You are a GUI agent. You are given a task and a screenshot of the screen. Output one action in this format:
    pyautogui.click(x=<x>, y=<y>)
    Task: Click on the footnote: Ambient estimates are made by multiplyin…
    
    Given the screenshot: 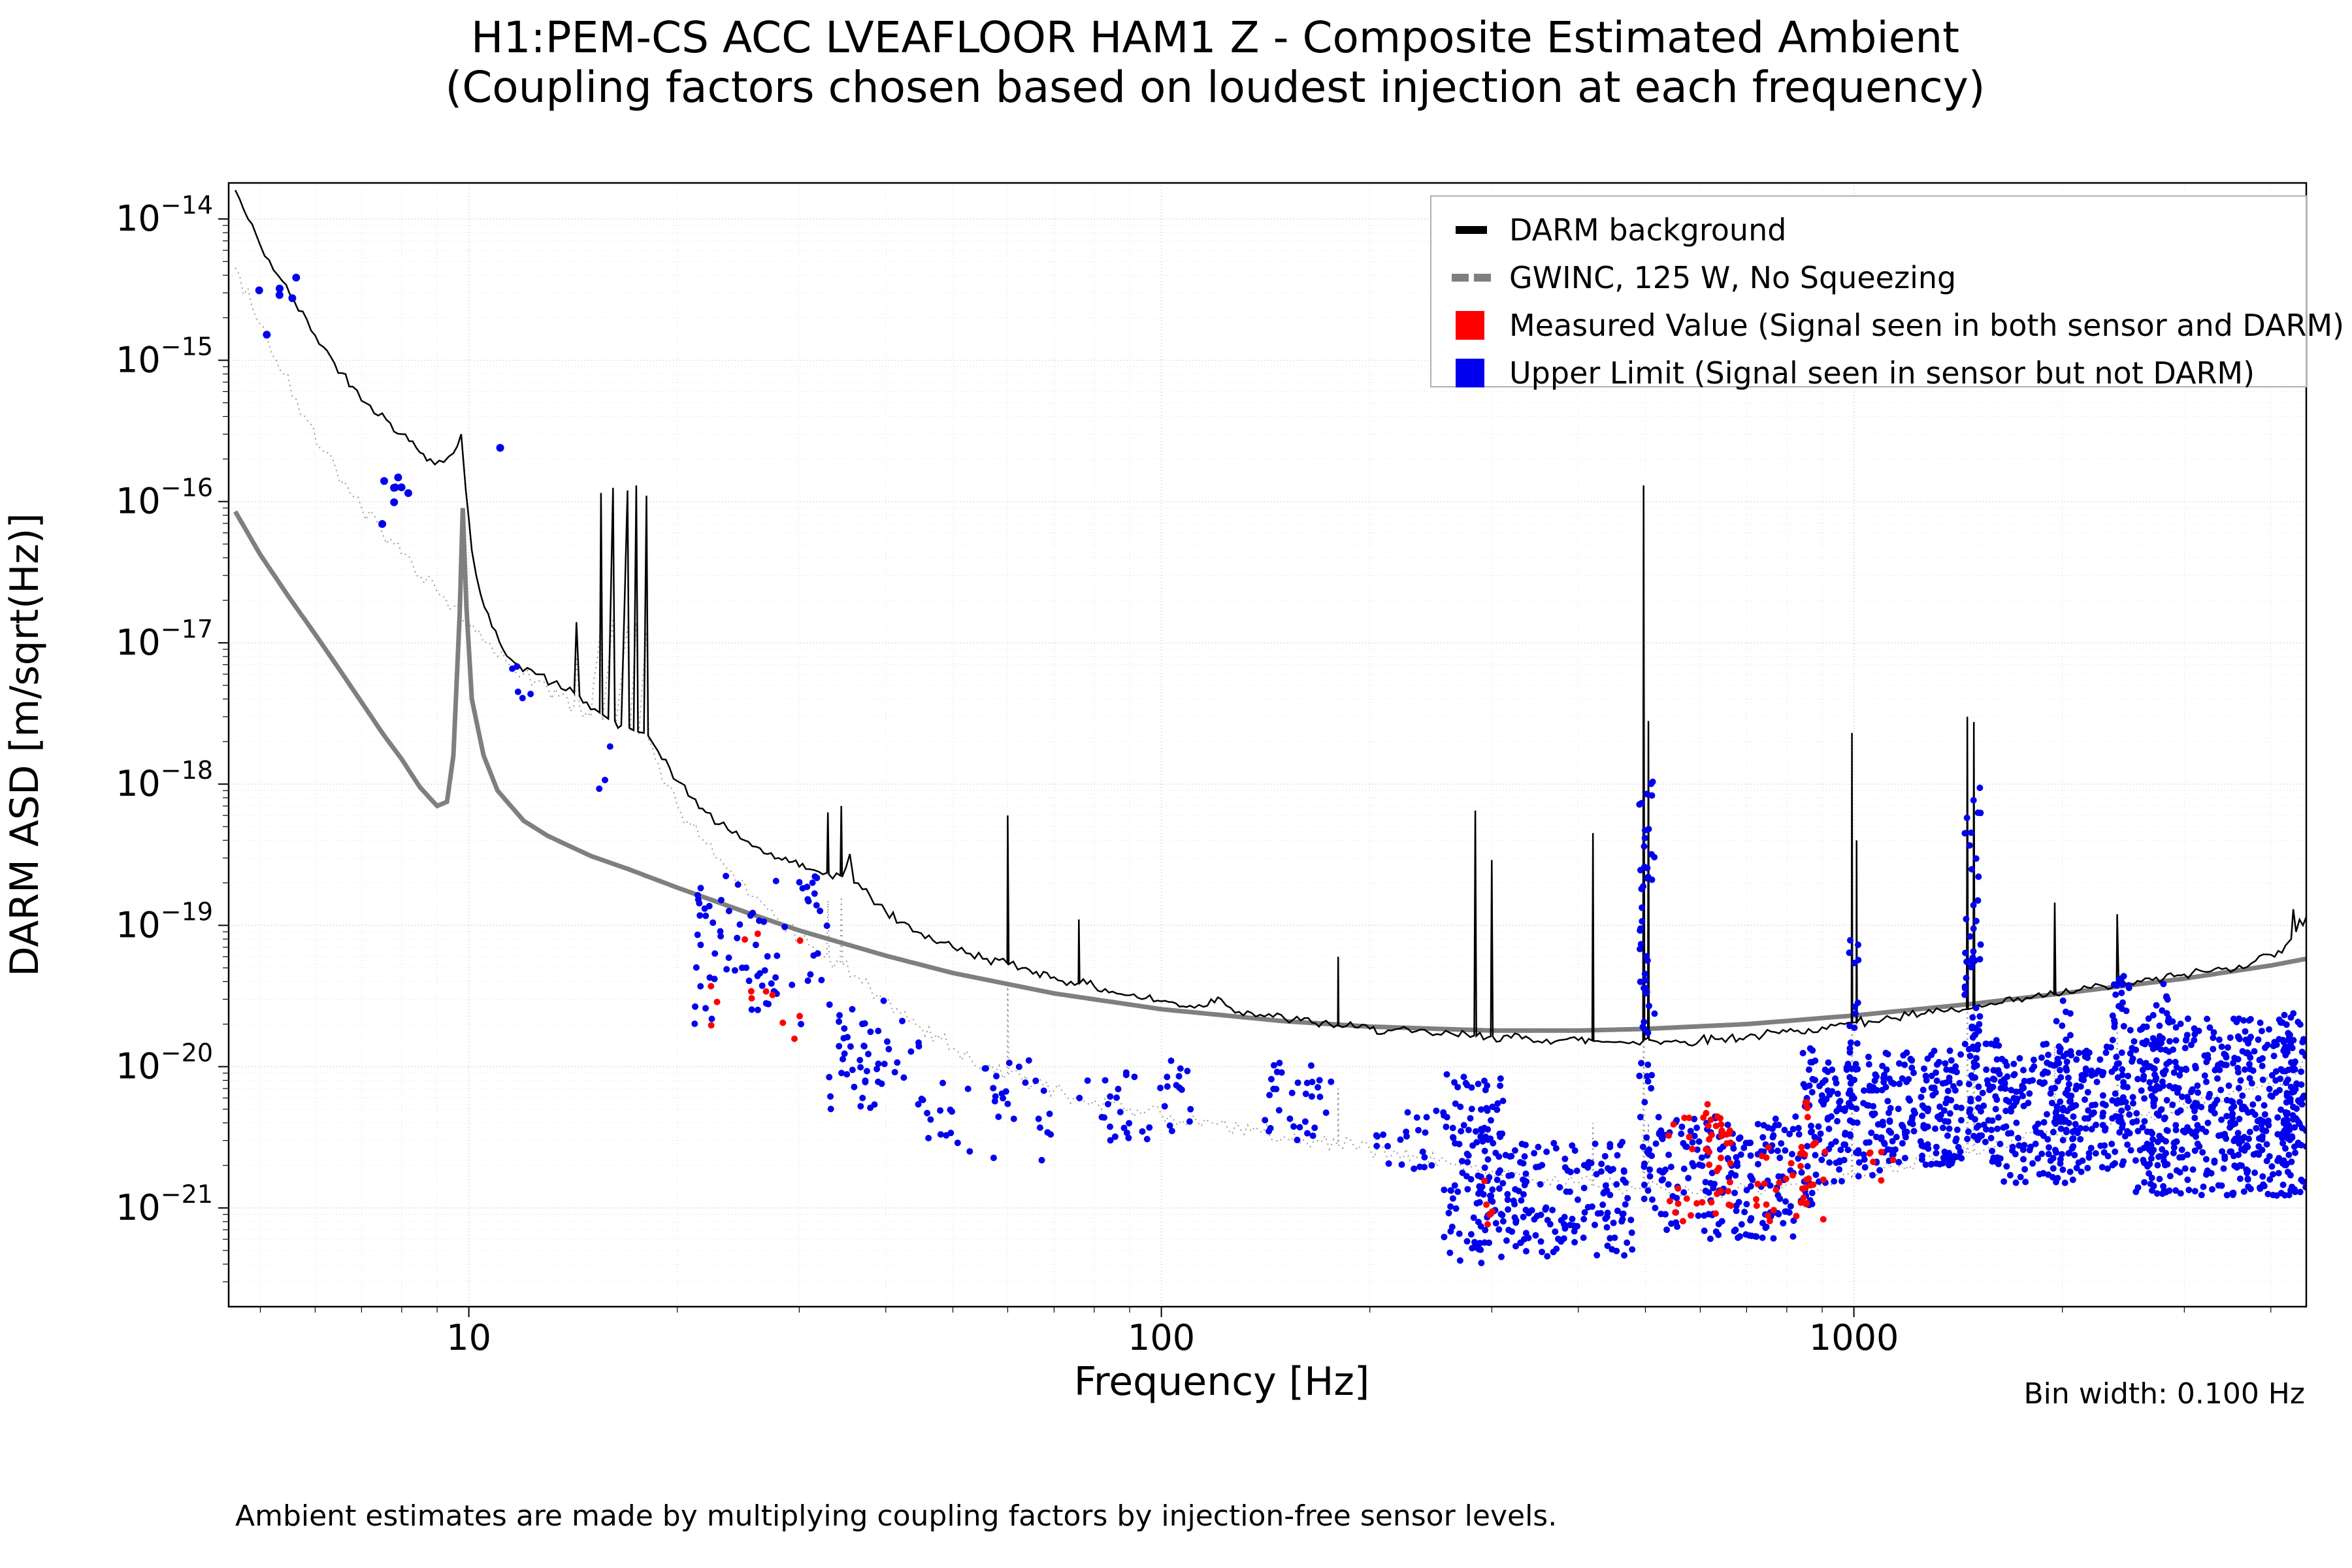 What is the action you would take?
    pyautogui.click(x=896, y=1516)
    